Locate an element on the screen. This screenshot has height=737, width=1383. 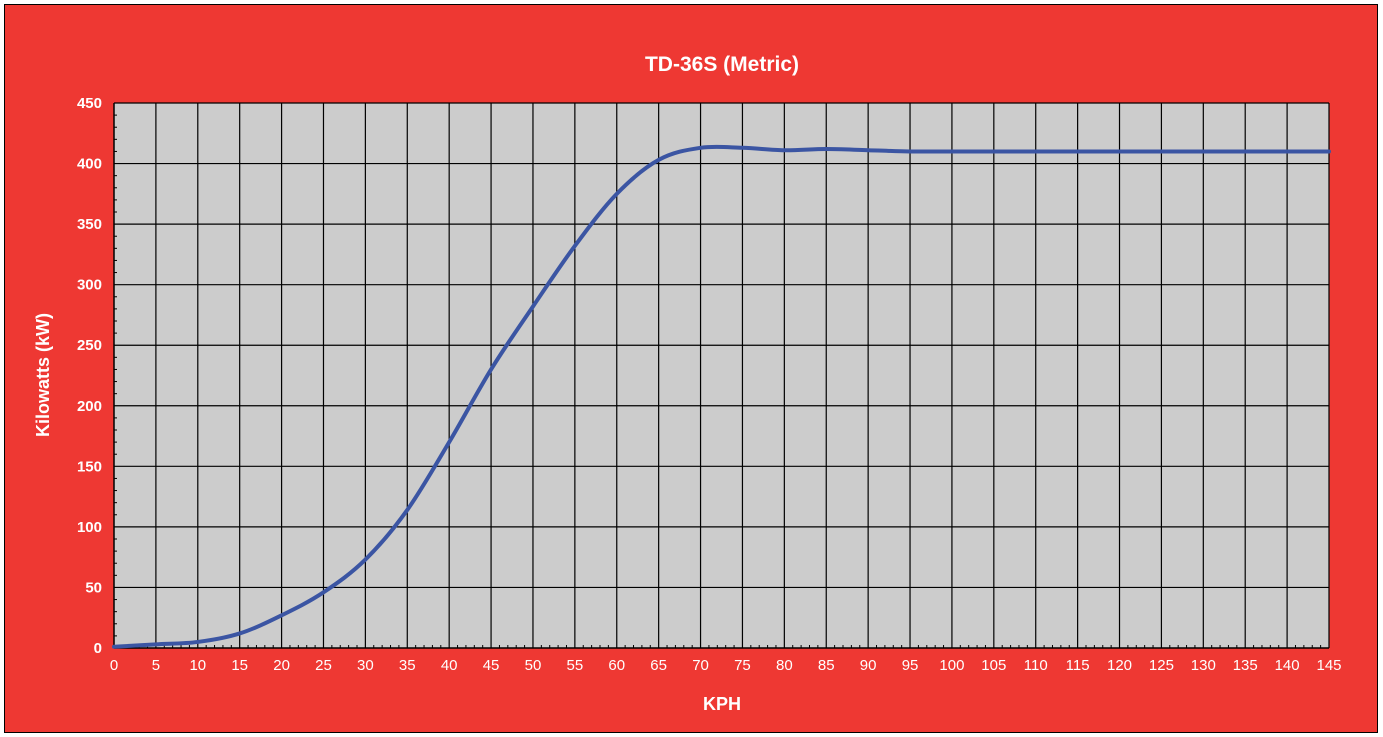
x-tick-label: 95 is located at coordinates (910, 665).